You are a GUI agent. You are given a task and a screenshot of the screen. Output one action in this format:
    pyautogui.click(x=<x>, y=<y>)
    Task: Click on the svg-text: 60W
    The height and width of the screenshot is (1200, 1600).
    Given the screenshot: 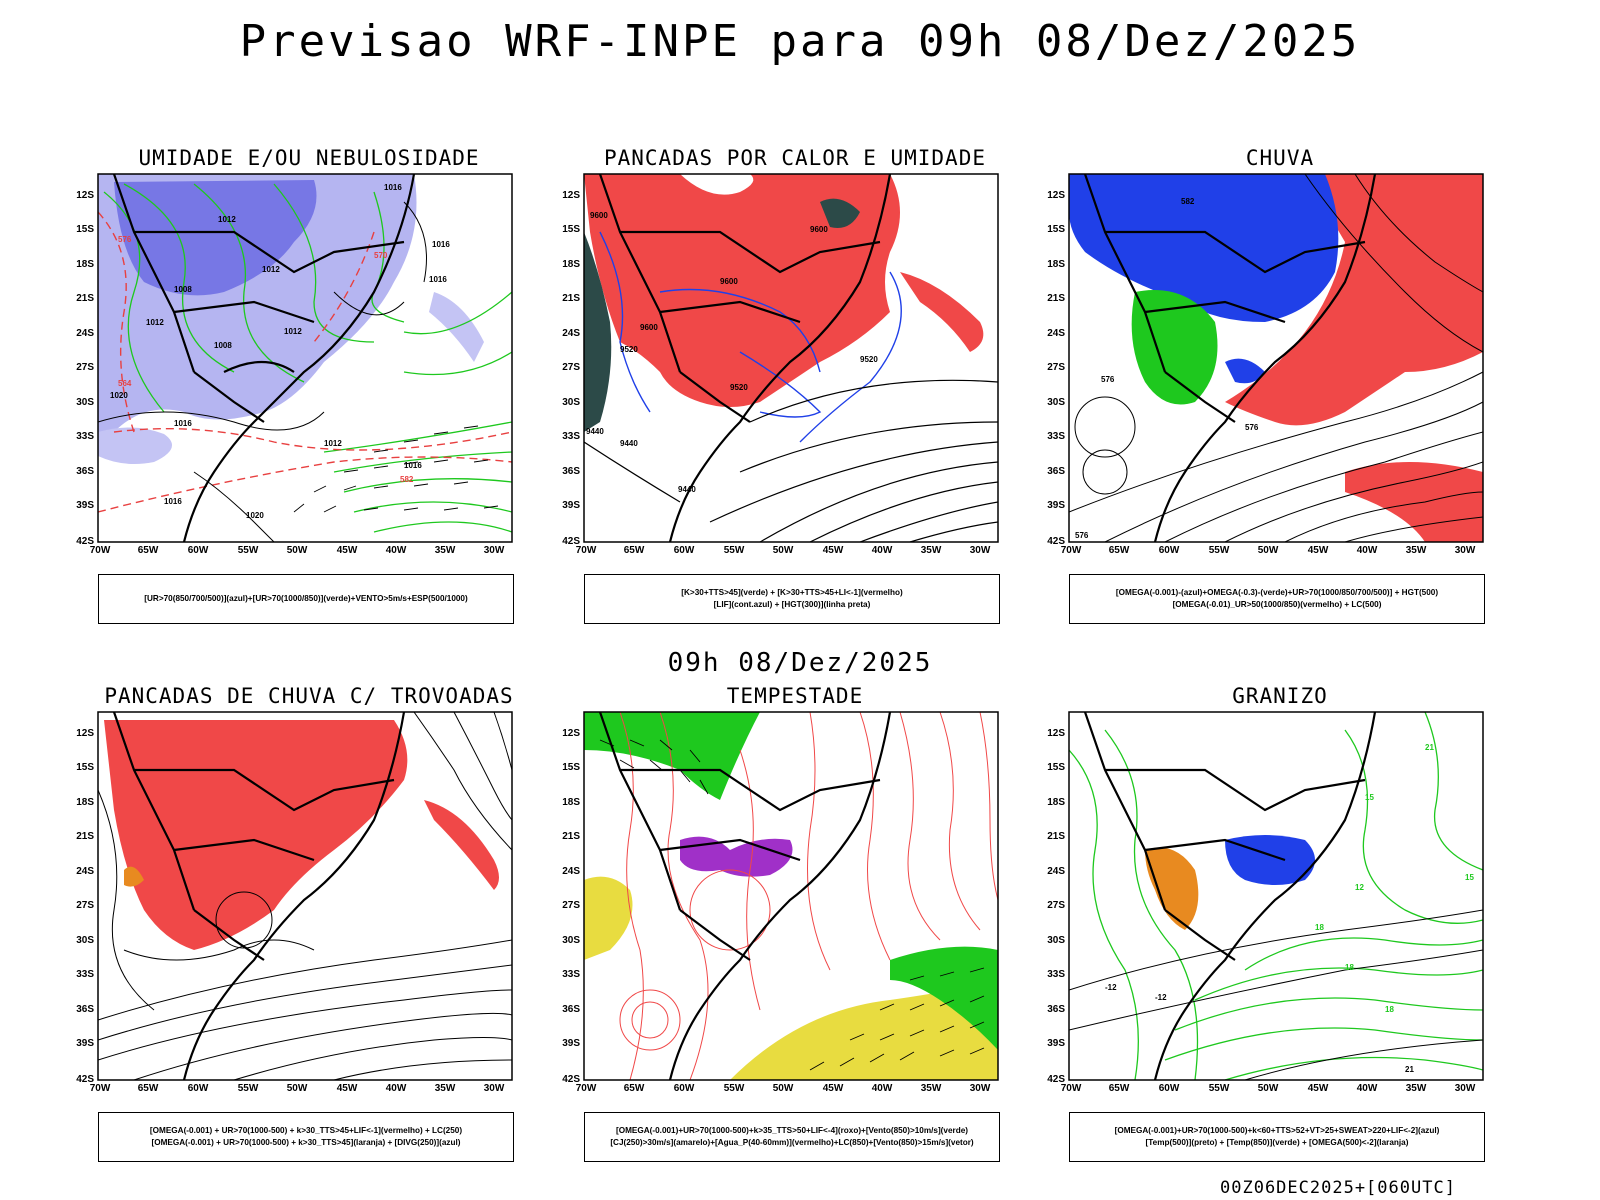 What is the action you would take?
    pyautogui.click(x=684, y=550)
    